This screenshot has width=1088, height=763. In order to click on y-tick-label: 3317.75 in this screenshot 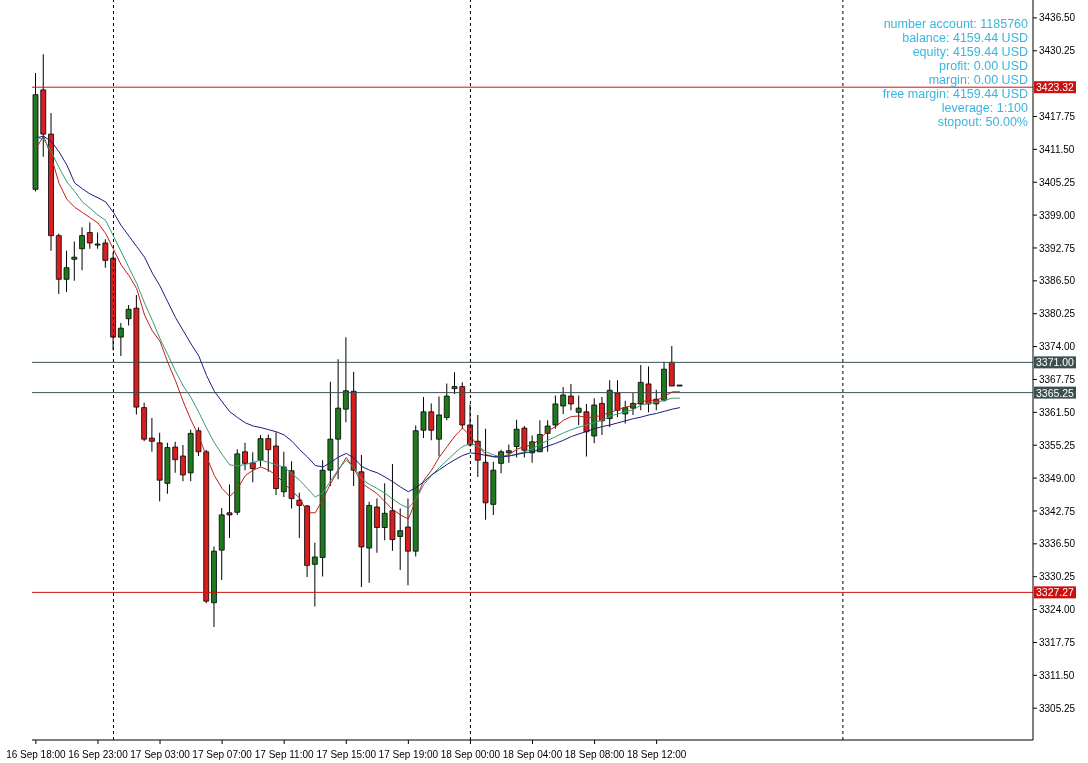, I will do `click(1057, 642)`.